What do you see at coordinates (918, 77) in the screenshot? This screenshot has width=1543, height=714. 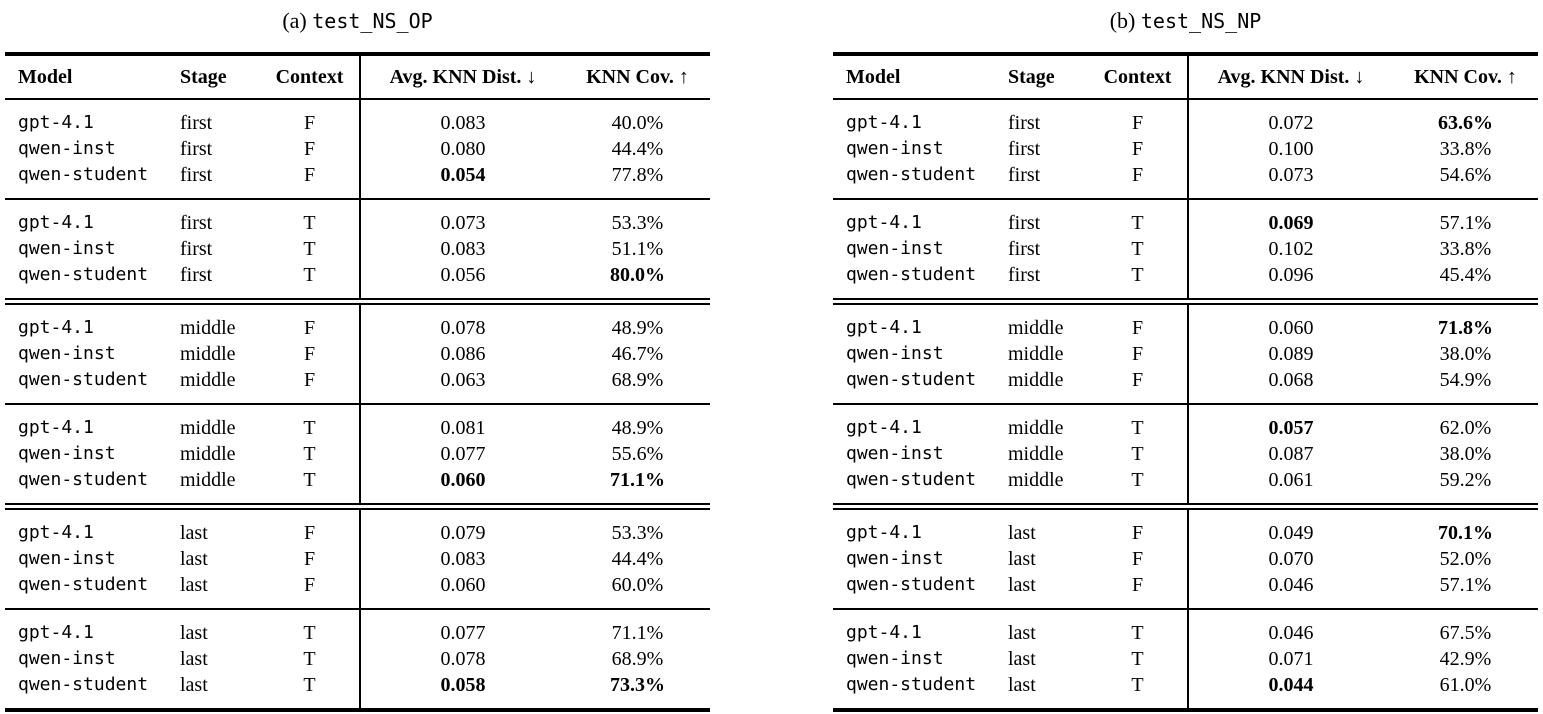 I see `column-header-model: Model` at bounding box center [918, 77].